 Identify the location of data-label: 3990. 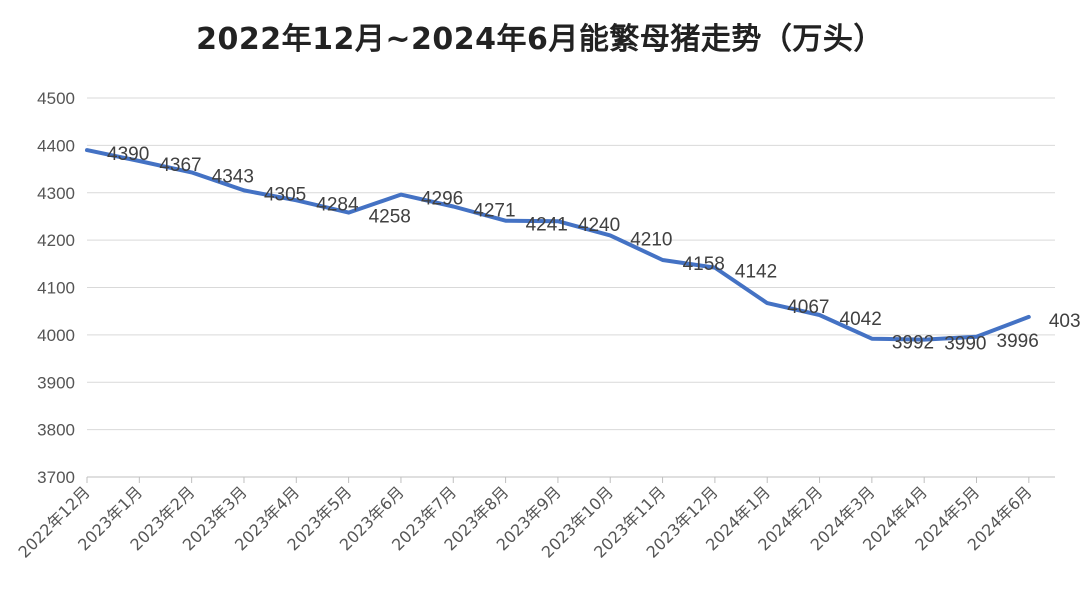
(965, 344).